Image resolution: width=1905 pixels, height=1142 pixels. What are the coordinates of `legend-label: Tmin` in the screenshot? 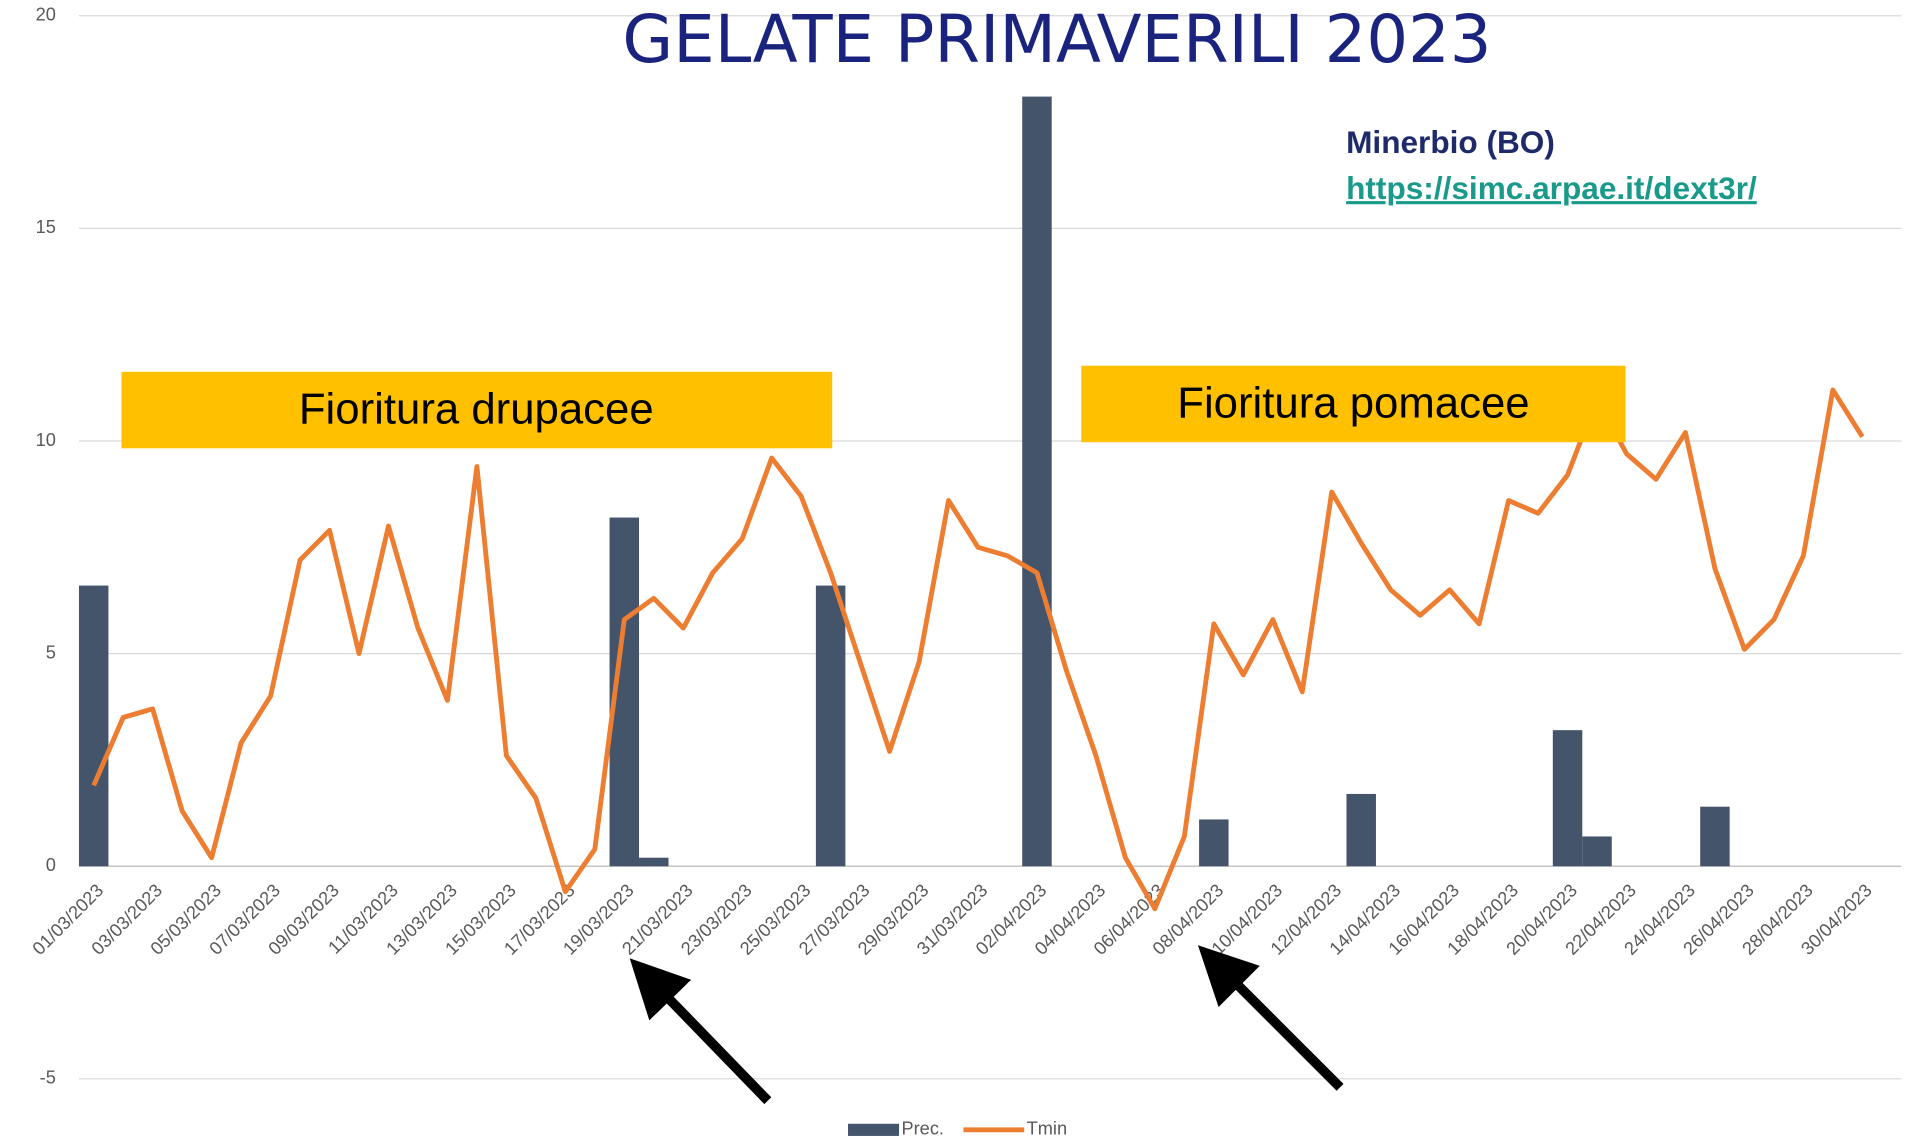 It's located at (1047, 1129).